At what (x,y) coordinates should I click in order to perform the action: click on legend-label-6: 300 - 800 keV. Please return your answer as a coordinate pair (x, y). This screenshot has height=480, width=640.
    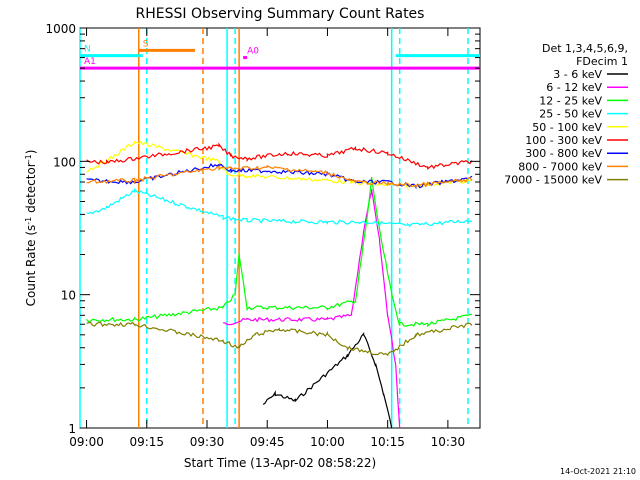
    Looking at the image, I should click on (563, 153).